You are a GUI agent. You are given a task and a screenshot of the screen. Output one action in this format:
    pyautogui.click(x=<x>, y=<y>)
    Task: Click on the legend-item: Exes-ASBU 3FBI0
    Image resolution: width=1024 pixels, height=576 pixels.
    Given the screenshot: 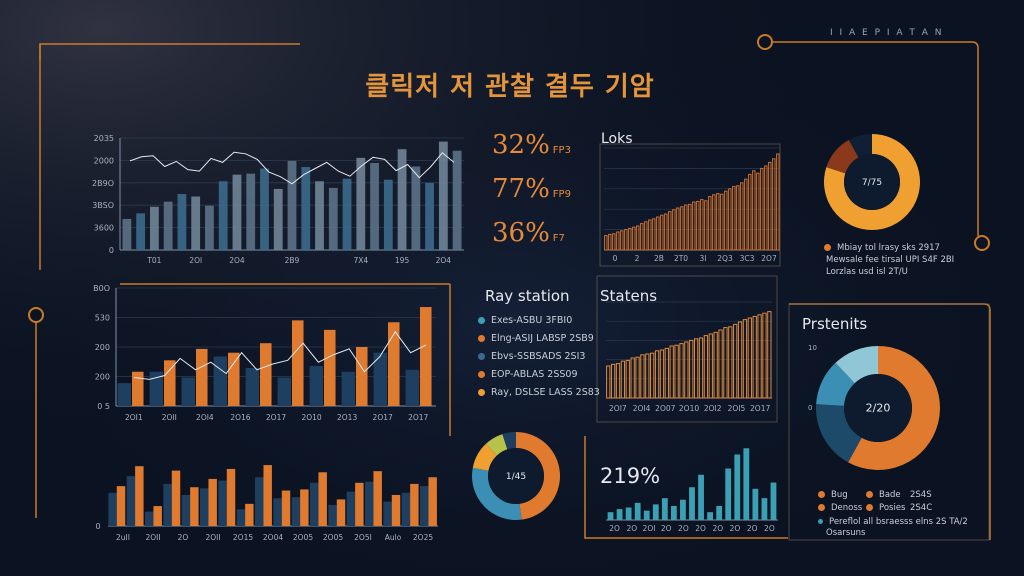 What is the action you would take?
    pyautogui.click(x=525, y=320)
    